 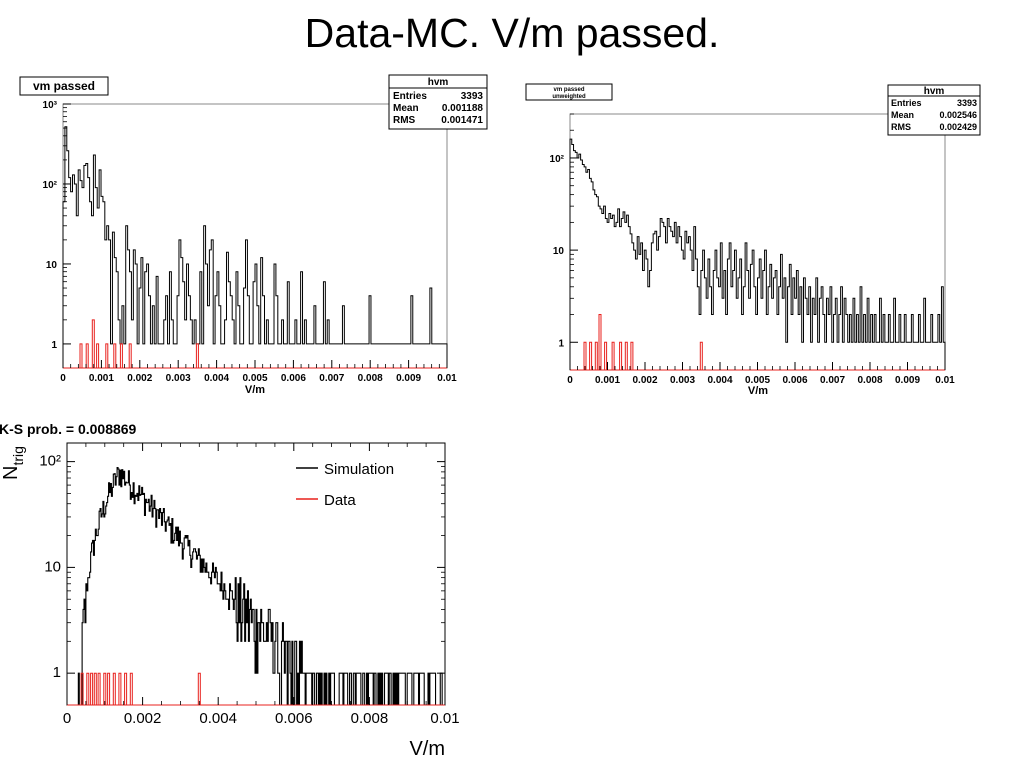 I want to click on y-axis: 1 10 10², so click(x=242, y=567).